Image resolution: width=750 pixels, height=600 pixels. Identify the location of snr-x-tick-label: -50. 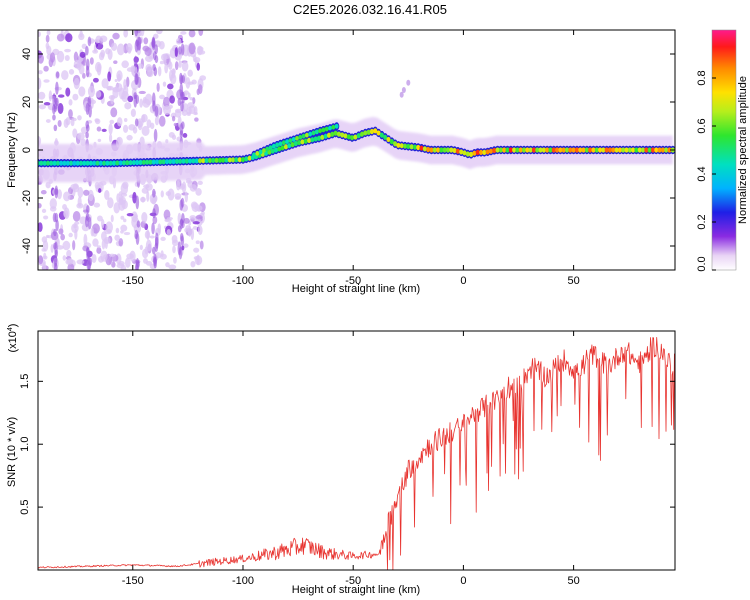
(353, 581).